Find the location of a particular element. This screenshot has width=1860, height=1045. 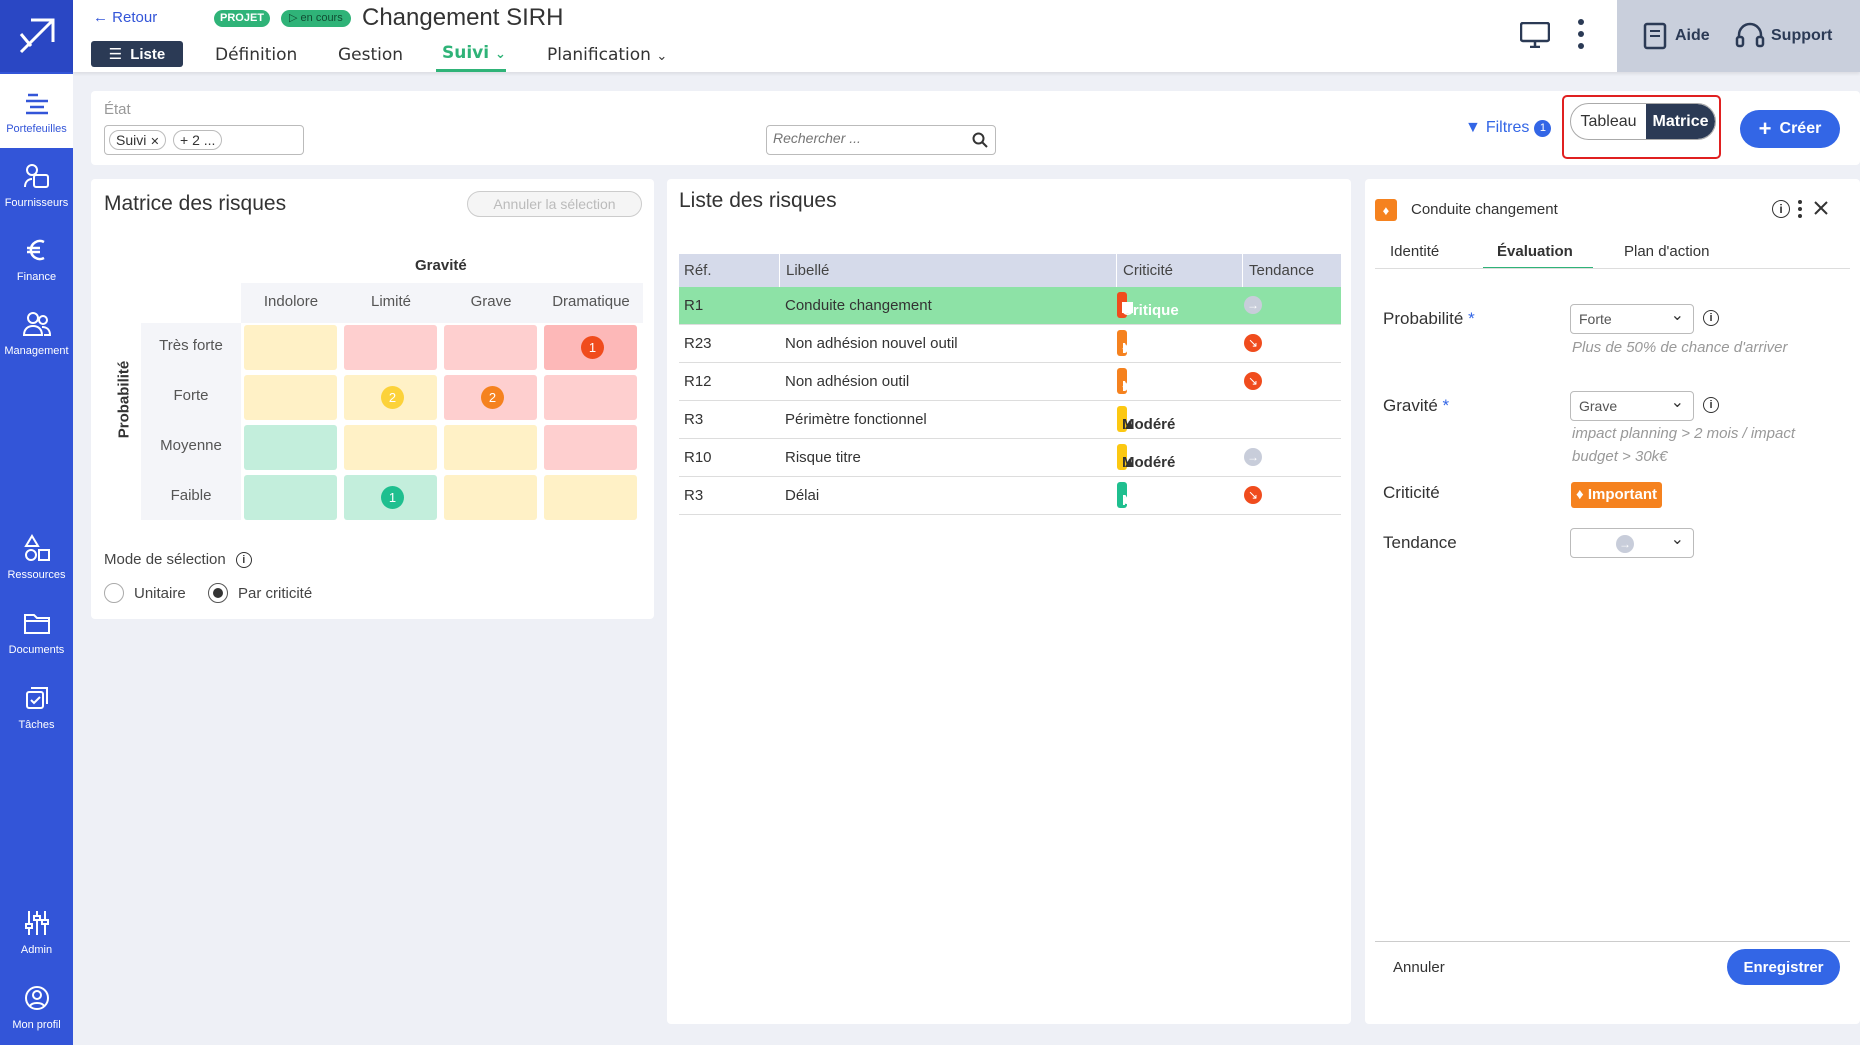

risk-count-dot: 2 is located at coordinates (392, 397).